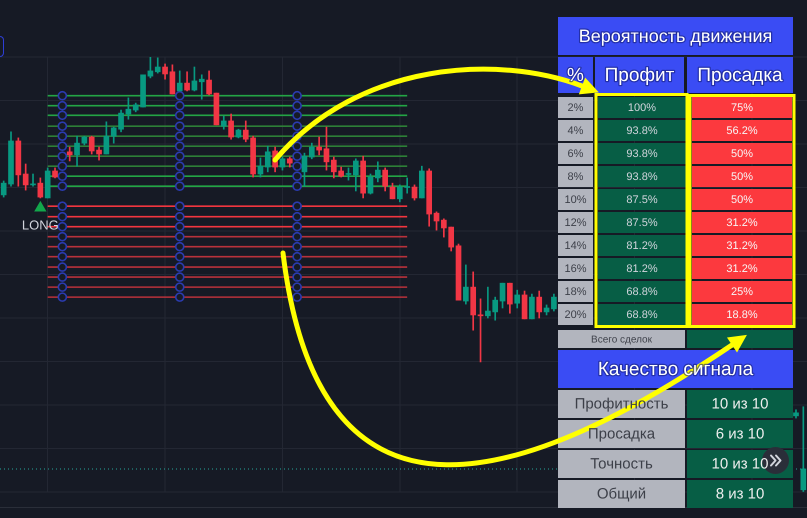 The height and width of the screenshot is (518, 807). What do you see at coordinates (675, 36) in the screenshot?
I see `chart-title: Вероятность движения` at bounding box center [675, 36].